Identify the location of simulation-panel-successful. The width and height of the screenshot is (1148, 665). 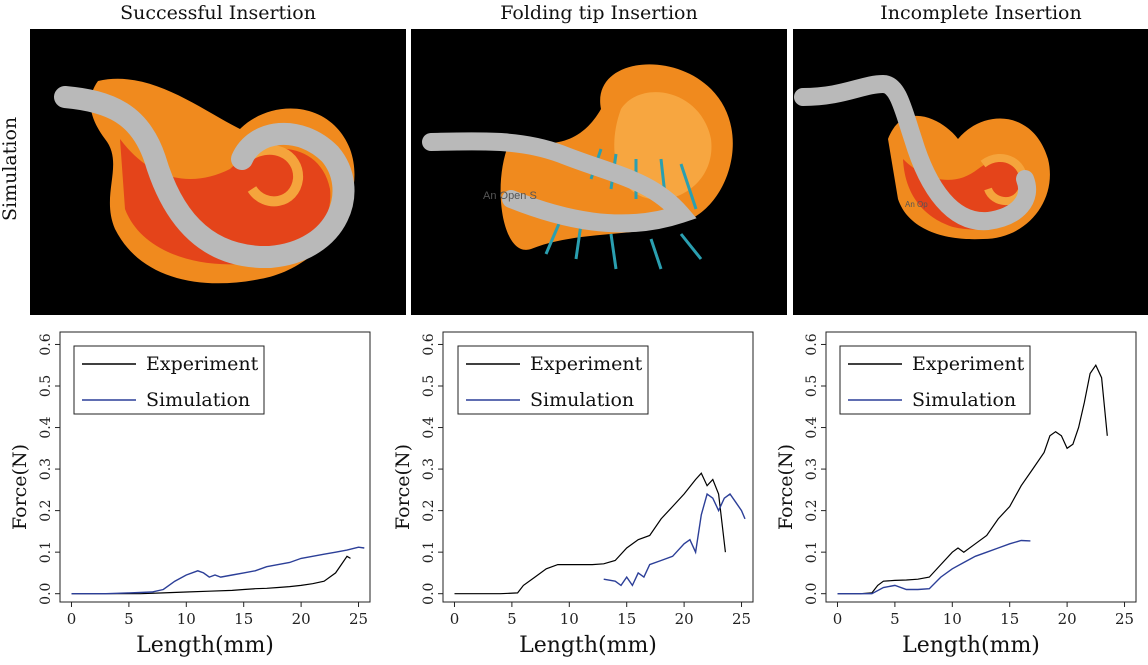
(218, 172).